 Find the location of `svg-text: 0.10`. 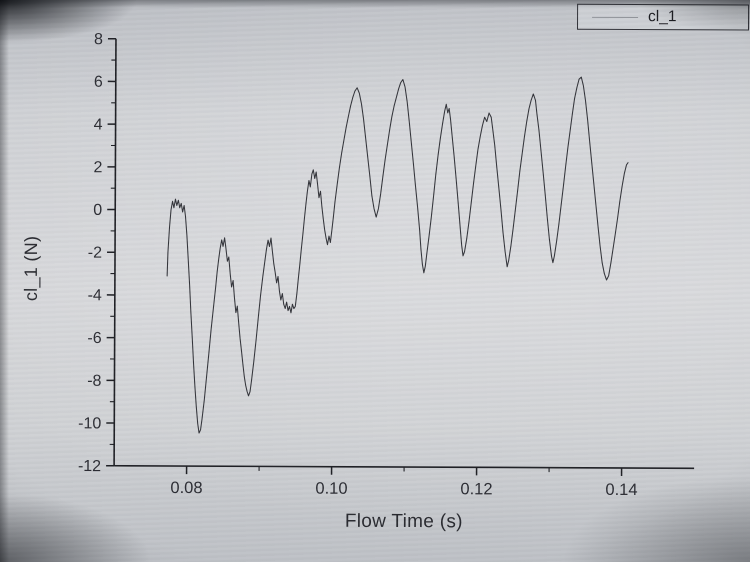

svg-text: 0.10 is located at coordinates (331, 489).